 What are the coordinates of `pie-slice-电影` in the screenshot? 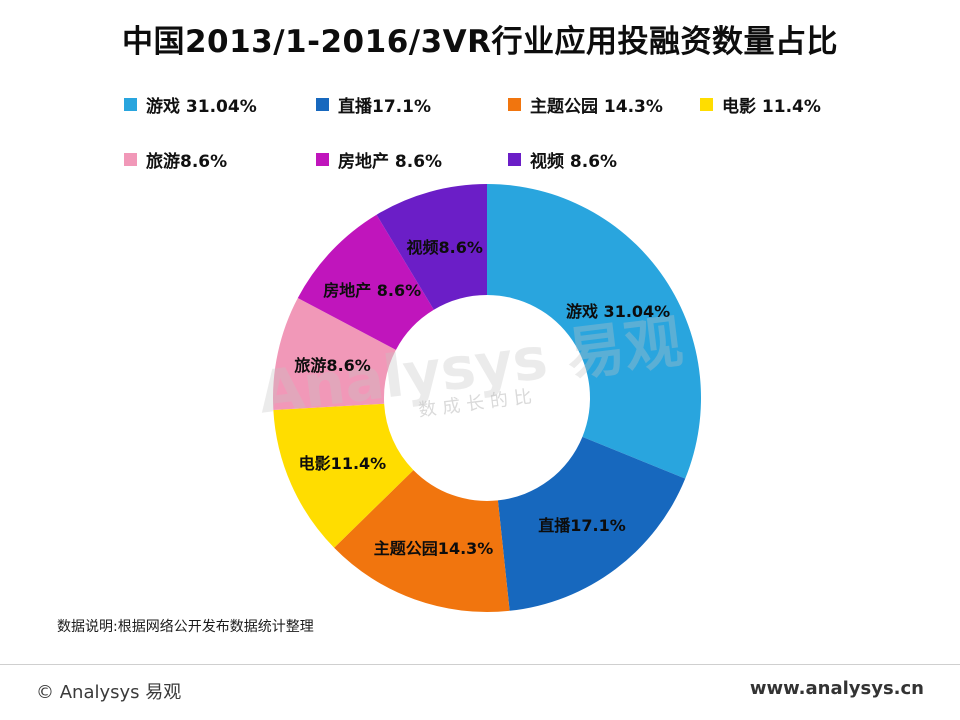 It's located at (343, 475).